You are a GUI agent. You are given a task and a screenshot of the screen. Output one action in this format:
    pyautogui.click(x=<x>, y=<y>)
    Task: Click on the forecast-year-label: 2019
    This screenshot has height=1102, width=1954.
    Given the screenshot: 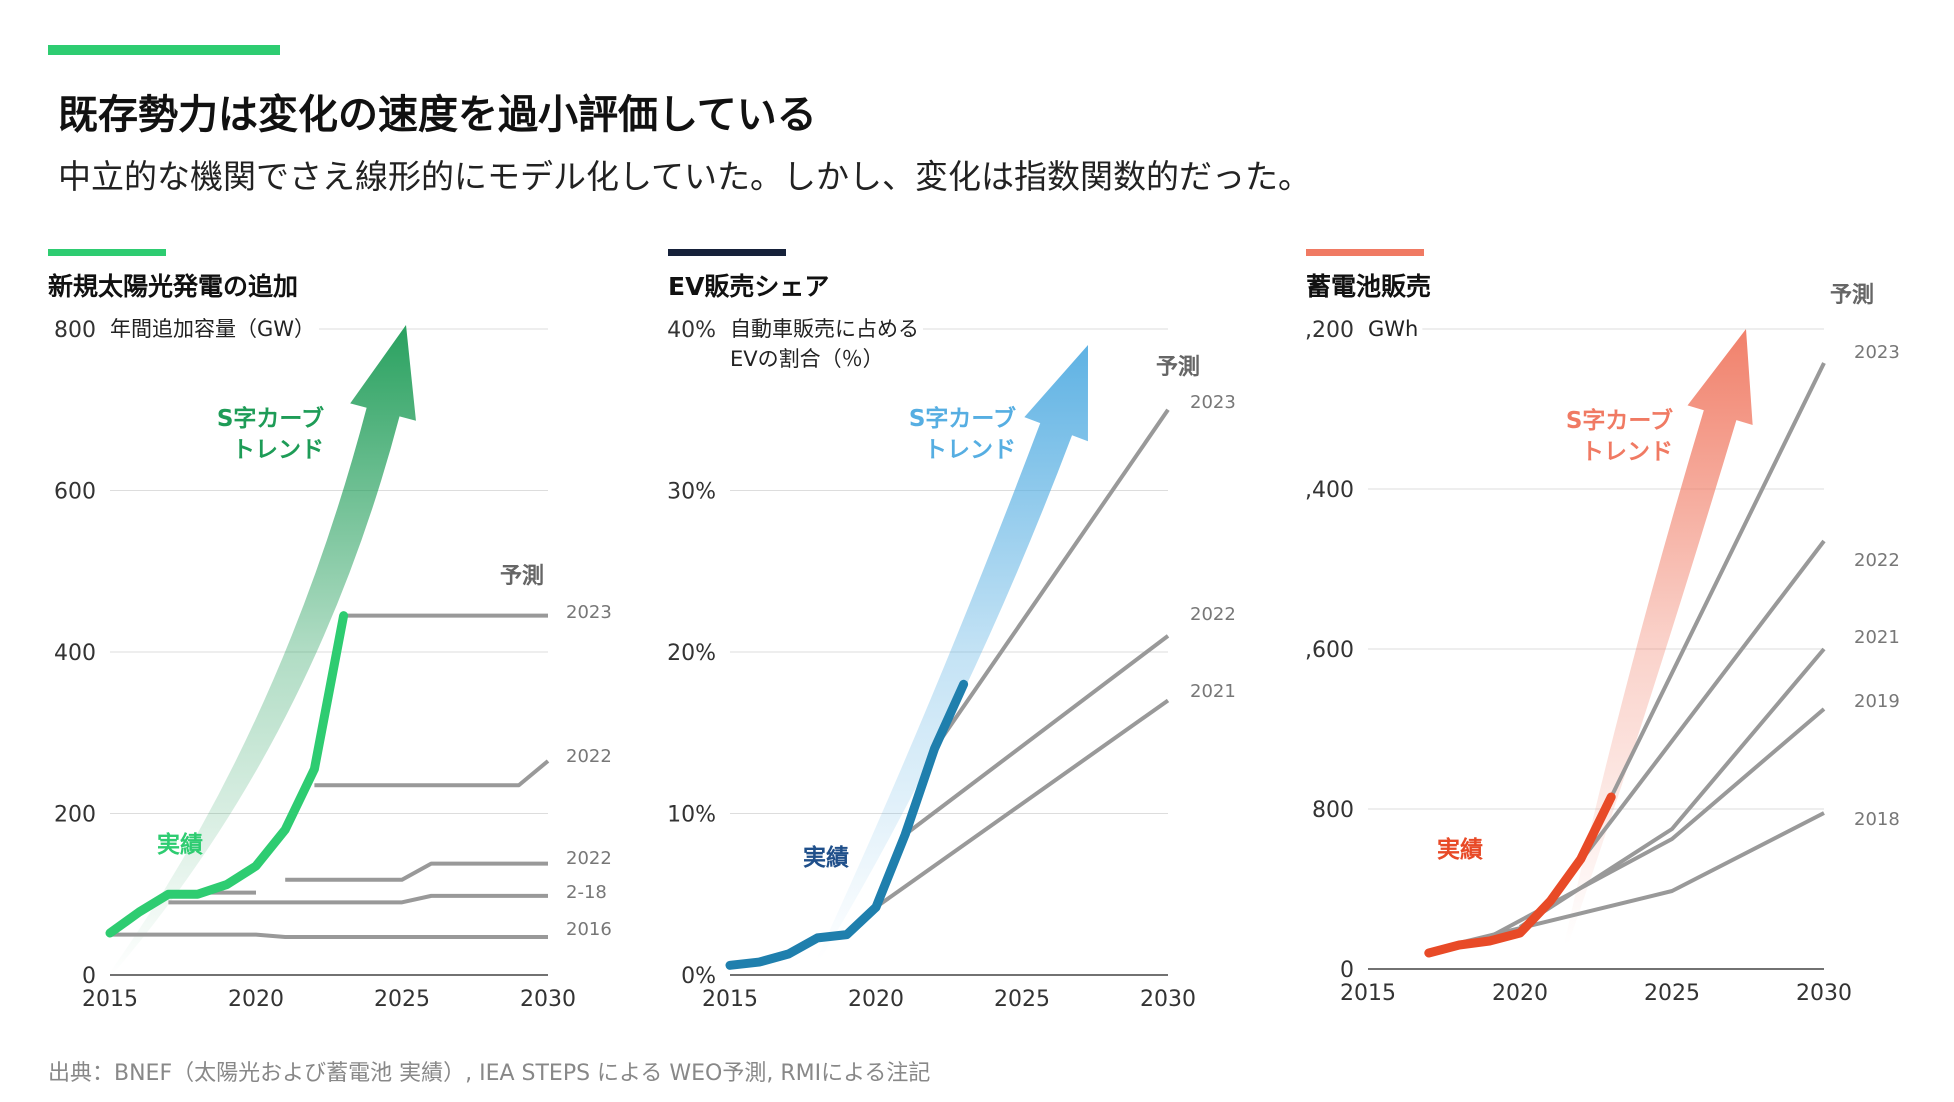 What is the action you would take?
    pyautogui.click(x=1877, y=701)
    